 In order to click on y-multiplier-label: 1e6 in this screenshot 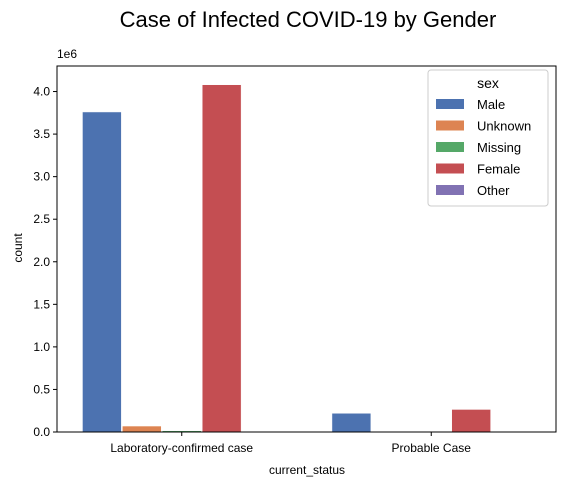, I will do `click(67, 54)`.